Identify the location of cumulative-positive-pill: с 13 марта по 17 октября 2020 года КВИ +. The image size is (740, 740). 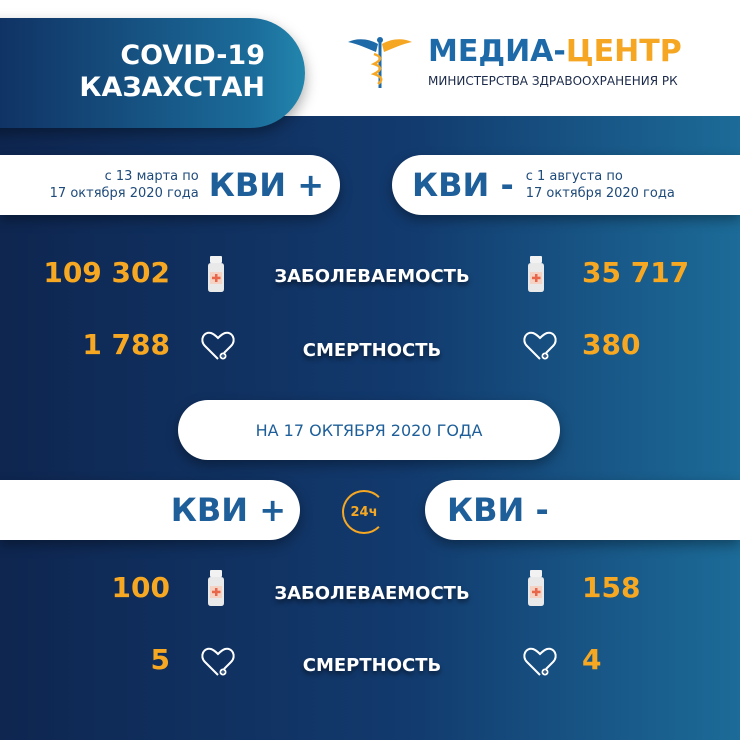
(170, 185).